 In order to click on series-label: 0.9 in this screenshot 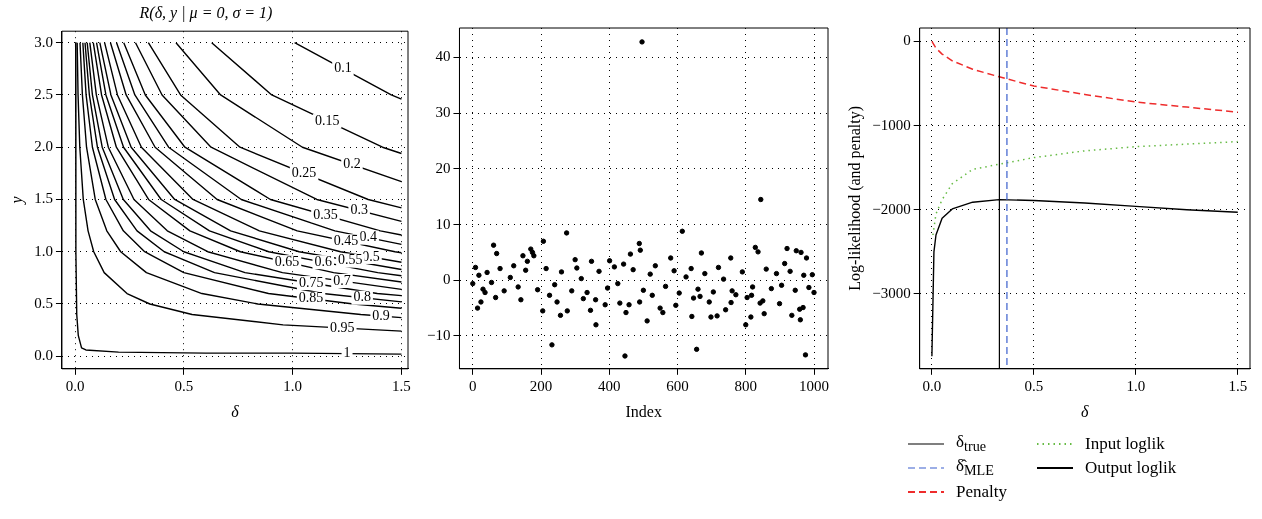, I will do `click(381, 315)`.